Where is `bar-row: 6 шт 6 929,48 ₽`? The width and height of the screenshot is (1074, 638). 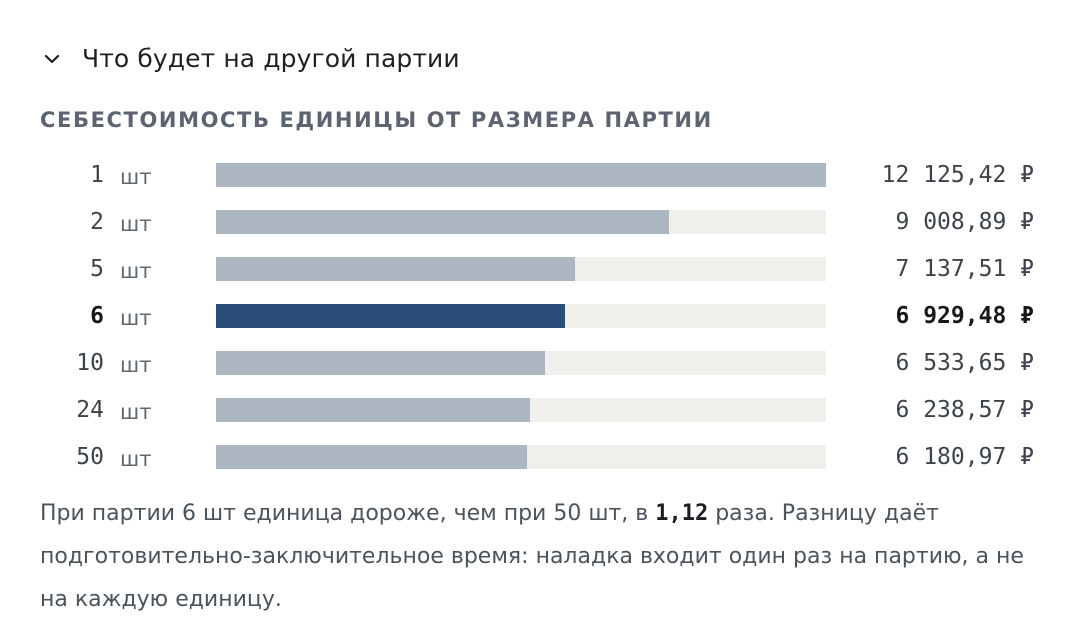
bar-row: 6 шт 6 929,48 ₽ is located at coordinates (537, 316).